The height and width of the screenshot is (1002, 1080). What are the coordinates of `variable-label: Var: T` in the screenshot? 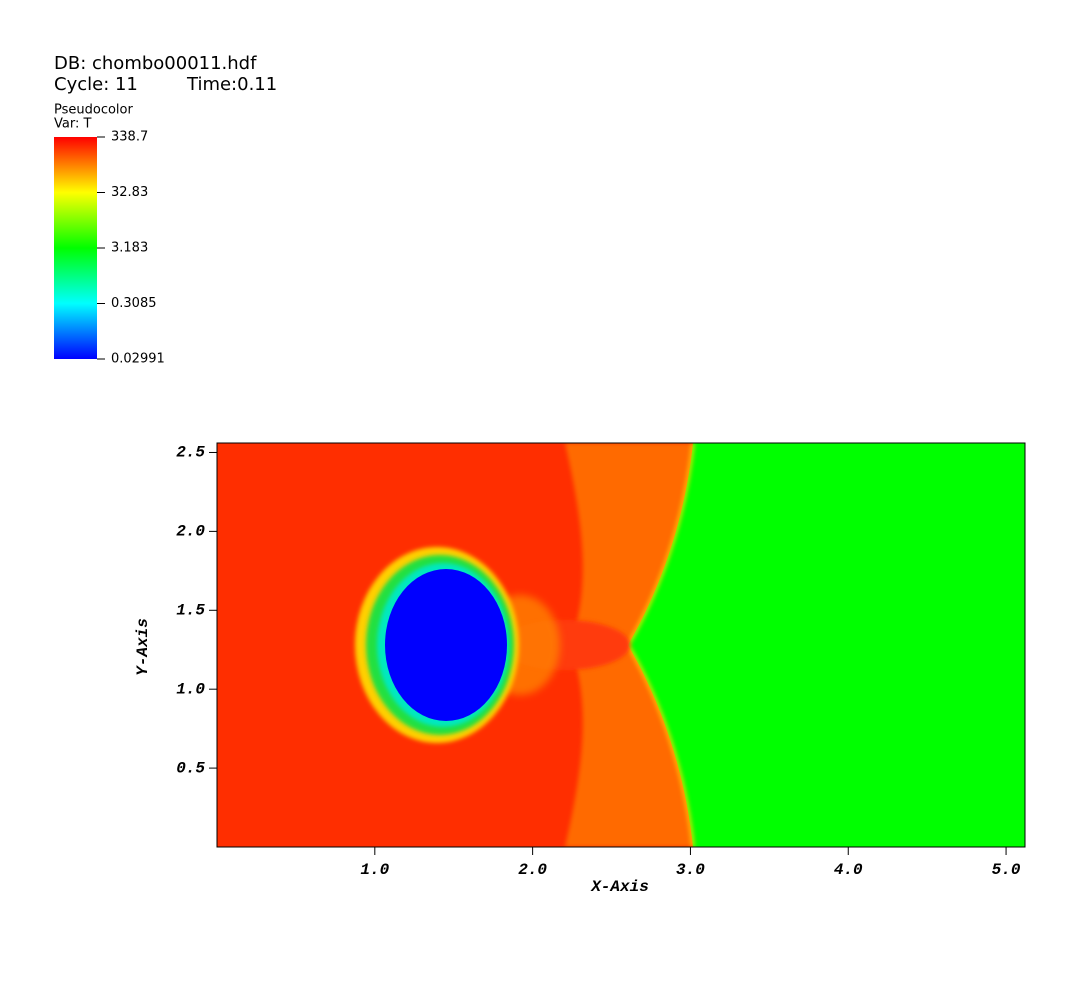 It's located at (72, 124).